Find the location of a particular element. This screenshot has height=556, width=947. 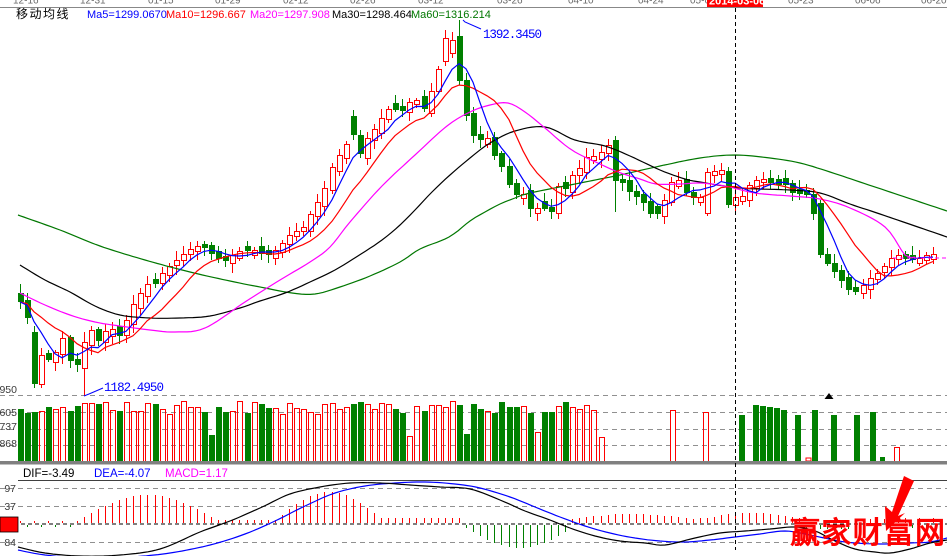

svg-text: 868 is located at coordinates (8, 444).